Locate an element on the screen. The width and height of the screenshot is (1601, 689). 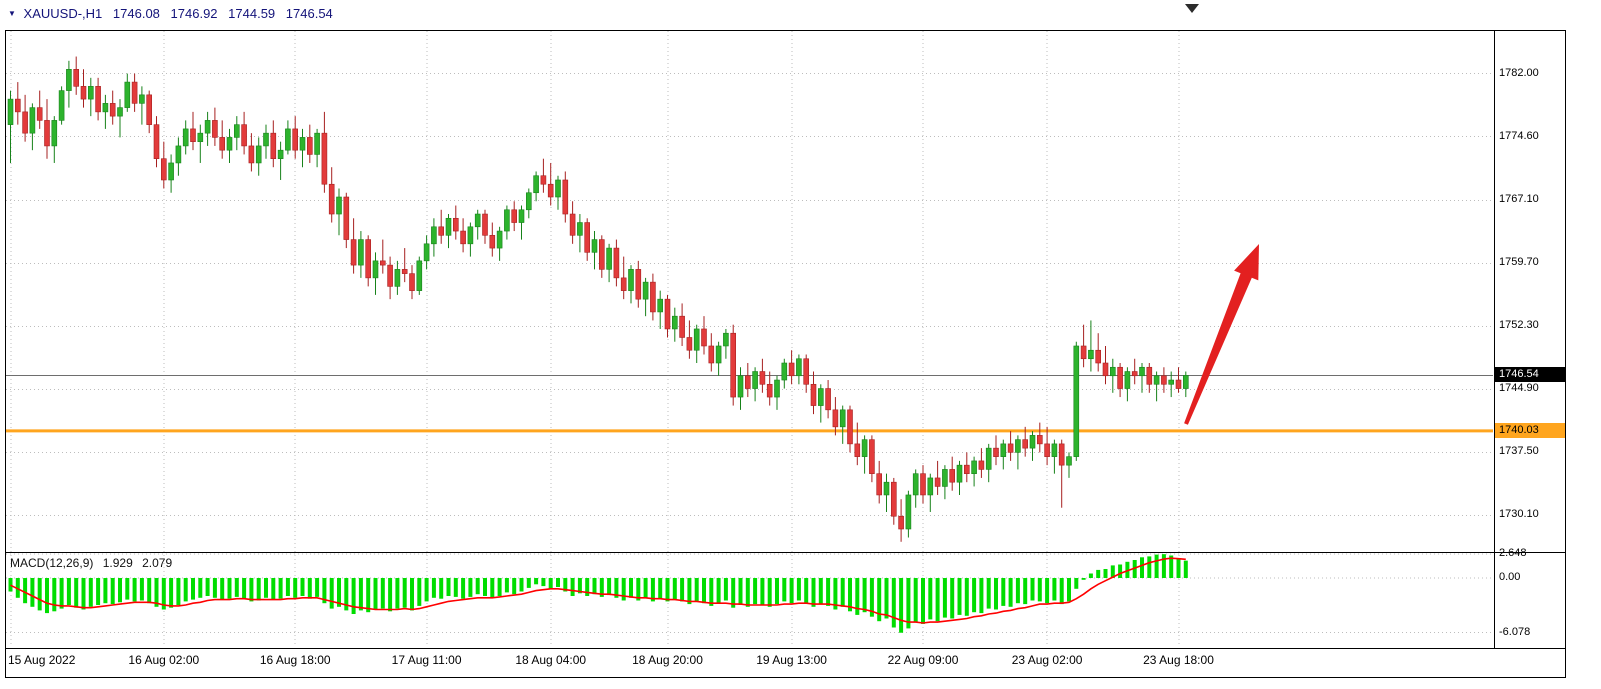
macd-indicator-label: MACD(12,26,9) 1.929 2.079 is located at coordinates (94, 563).